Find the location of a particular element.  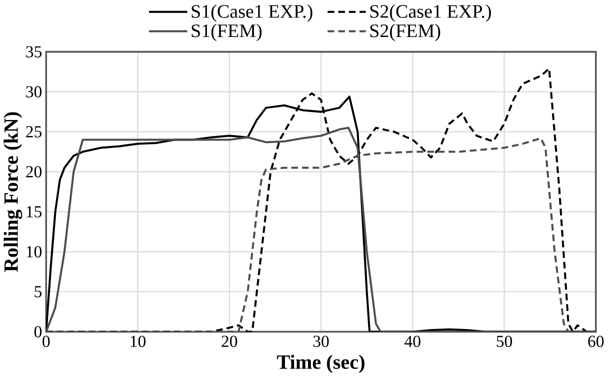

y-axis-title: Rolling Force (kN) is located at coordinates (13, 192).